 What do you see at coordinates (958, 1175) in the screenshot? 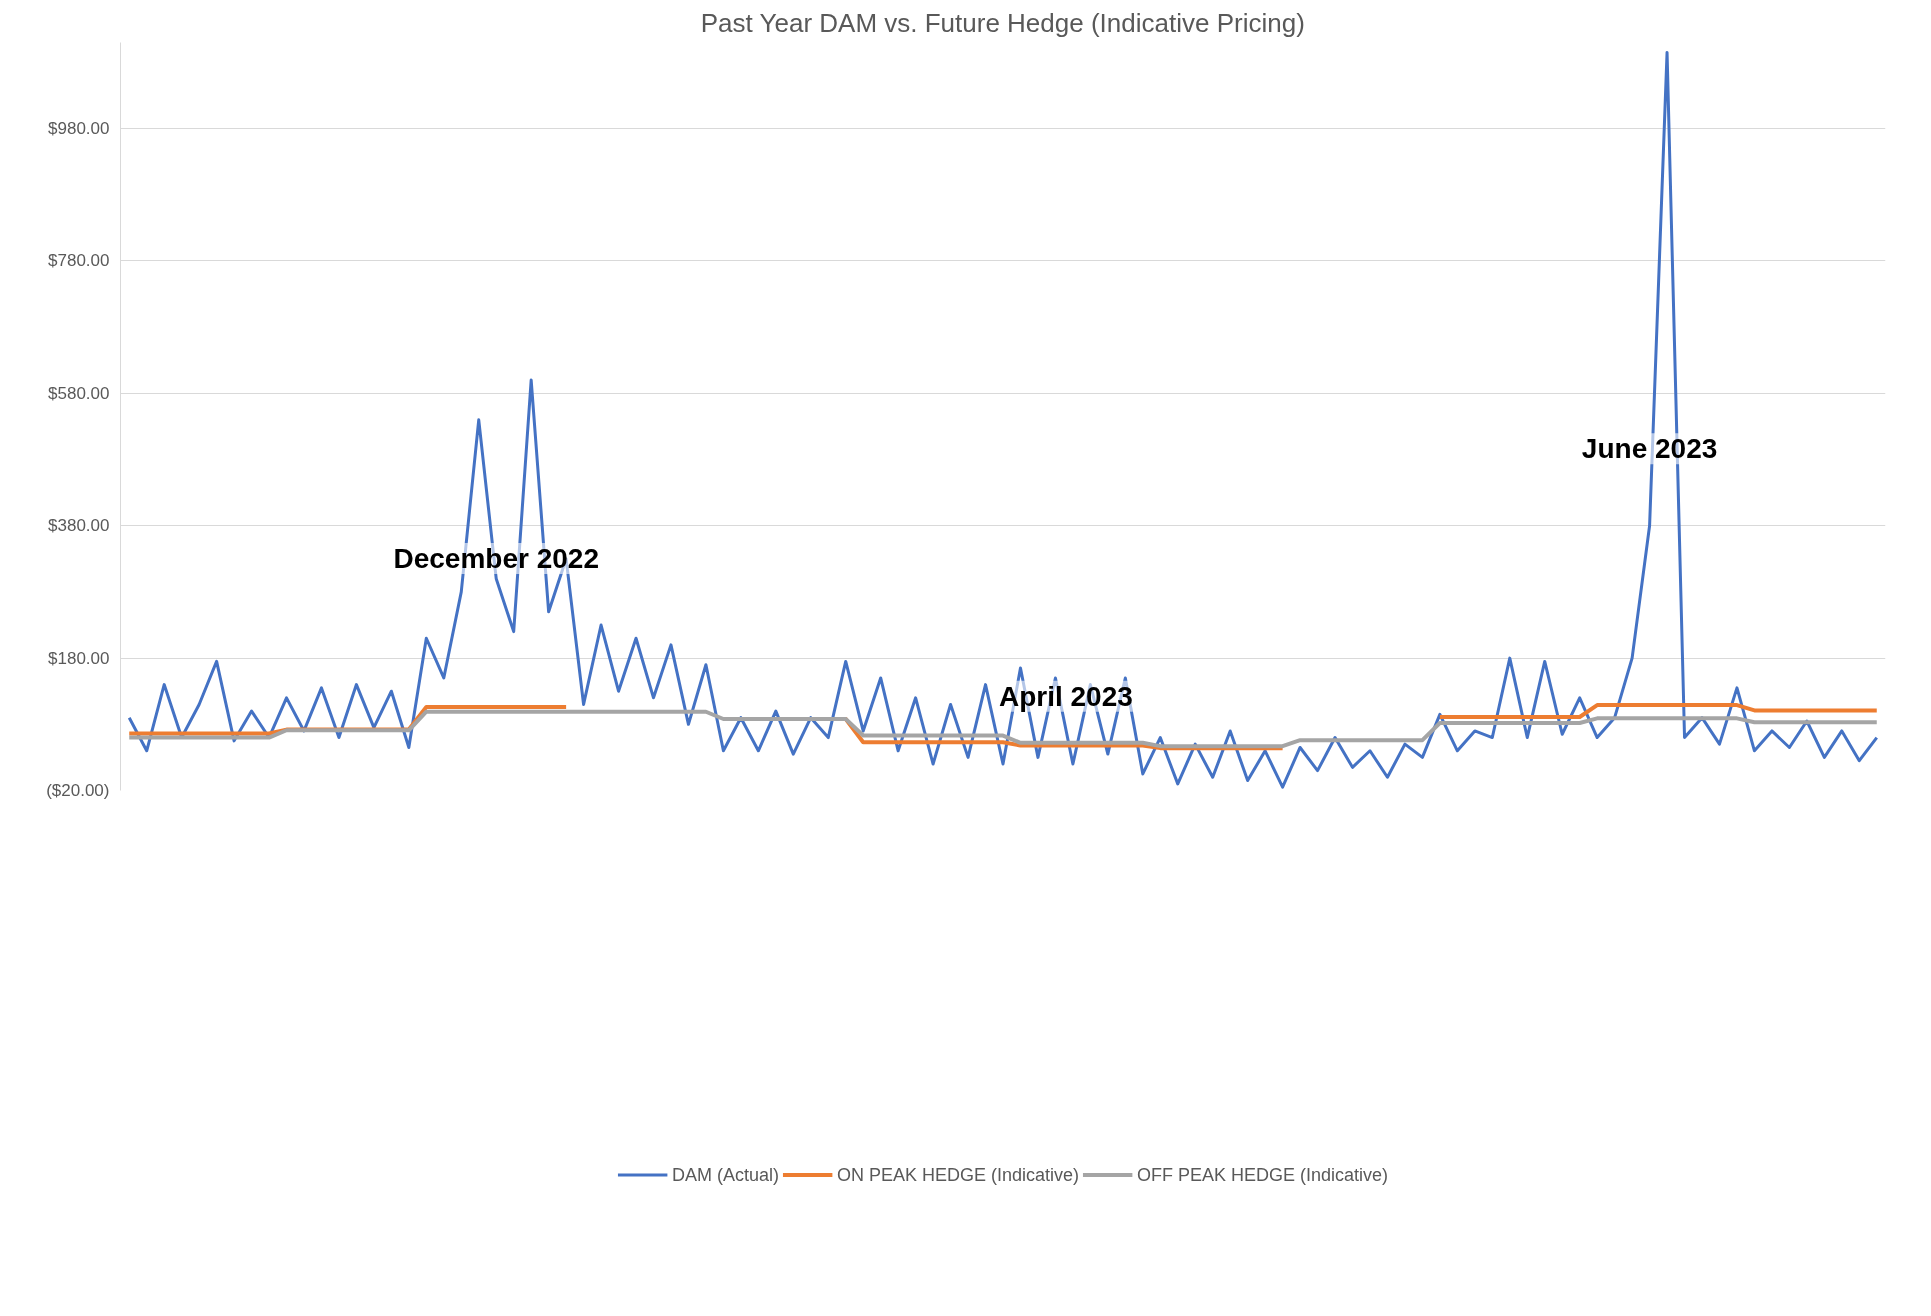
I see `legend-label: ON PEAK HEDGE (Indicative)` at bounding box center [958, 1175].